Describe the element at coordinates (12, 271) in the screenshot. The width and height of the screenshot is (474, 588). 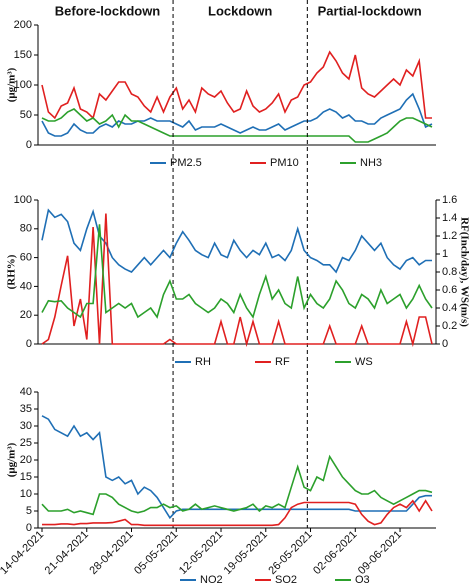
I see `y-axis-label: (RH%)` at that location.